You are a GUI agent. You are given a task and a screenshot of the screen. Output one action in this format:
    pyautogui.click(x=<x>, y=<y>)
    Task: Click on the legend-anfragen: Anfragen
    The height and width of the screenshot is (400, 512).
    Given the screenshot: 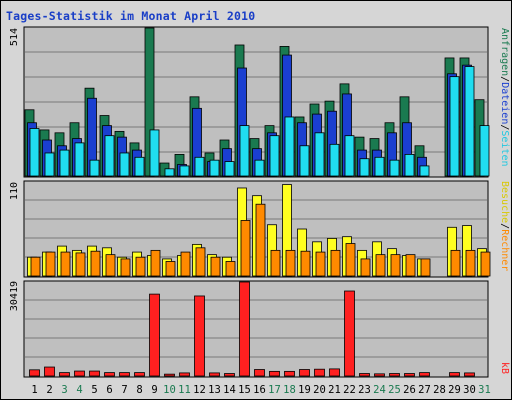 What is the action you would take?
    pyautogui.click(x=504, y=52)
    